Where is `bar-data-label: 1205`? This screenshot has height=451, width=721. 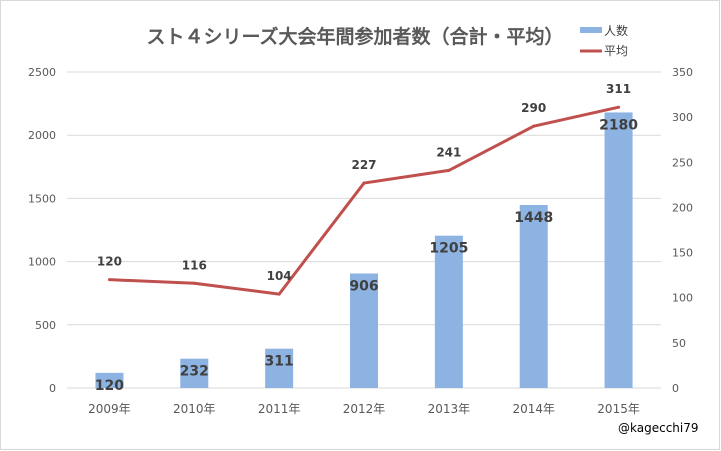
bar-data-label: 1205 is located at coordinates (448, 249).